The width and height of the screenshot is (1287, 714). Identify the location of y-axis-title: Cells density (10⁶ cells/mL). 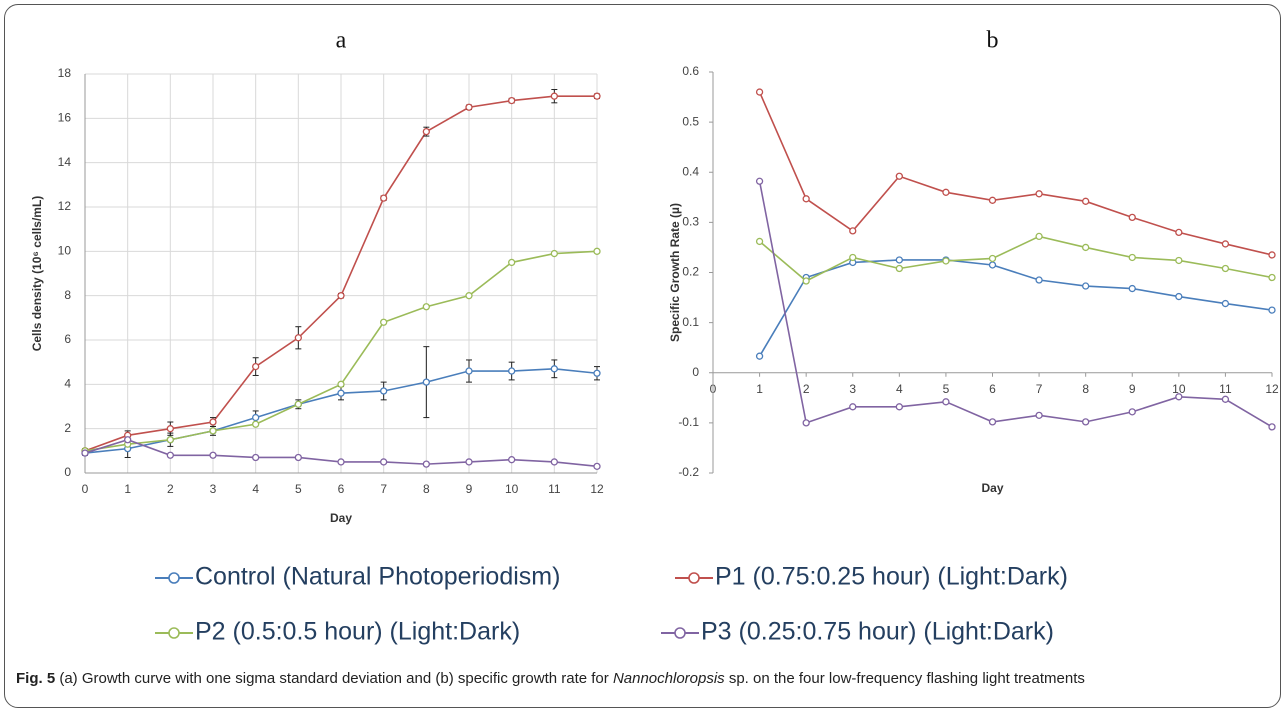
(37, 274).